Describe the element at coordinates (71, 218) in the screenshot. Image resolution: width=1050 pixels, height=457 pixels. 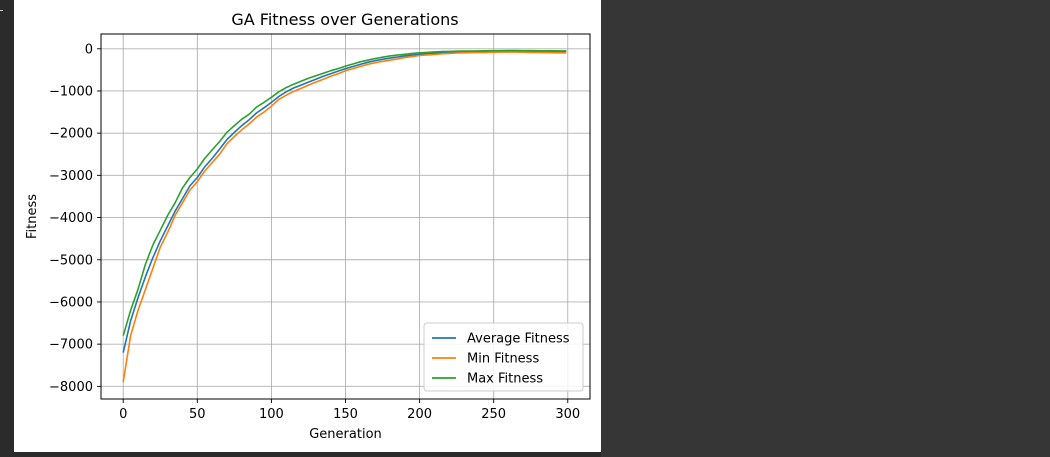
I see `y-tick-label: −4000` at that location.